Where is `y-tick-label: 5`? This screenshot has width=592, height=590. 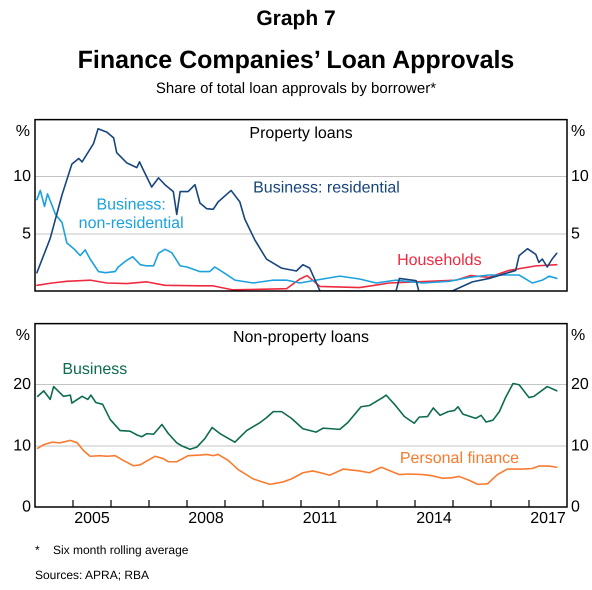 y-tick-label: 5 is located at coordinates (27, 233).